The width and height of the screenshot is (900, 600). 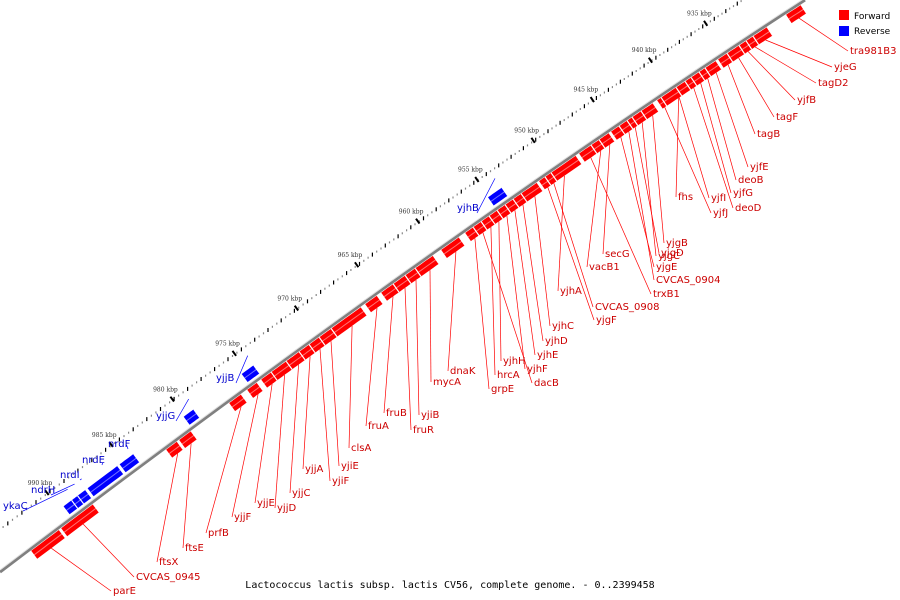 What do you see at coordinates (480, 228) in the screenshot?
I see `forward-gene-dacB-shade` at bounding box center [480, 228].